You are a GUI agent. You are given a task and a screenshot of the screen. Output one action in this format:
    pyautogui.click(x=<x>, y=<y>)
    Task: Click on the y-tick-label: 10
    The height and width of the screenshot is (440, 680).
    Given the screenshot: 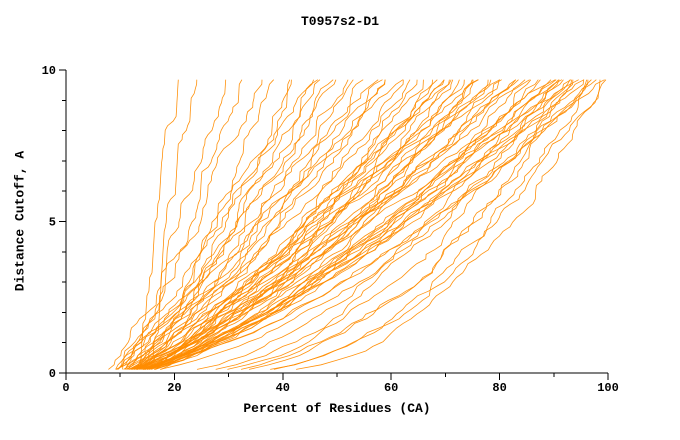 What is the action you would take?
    pyautogui.click(x=49, y=71)
    